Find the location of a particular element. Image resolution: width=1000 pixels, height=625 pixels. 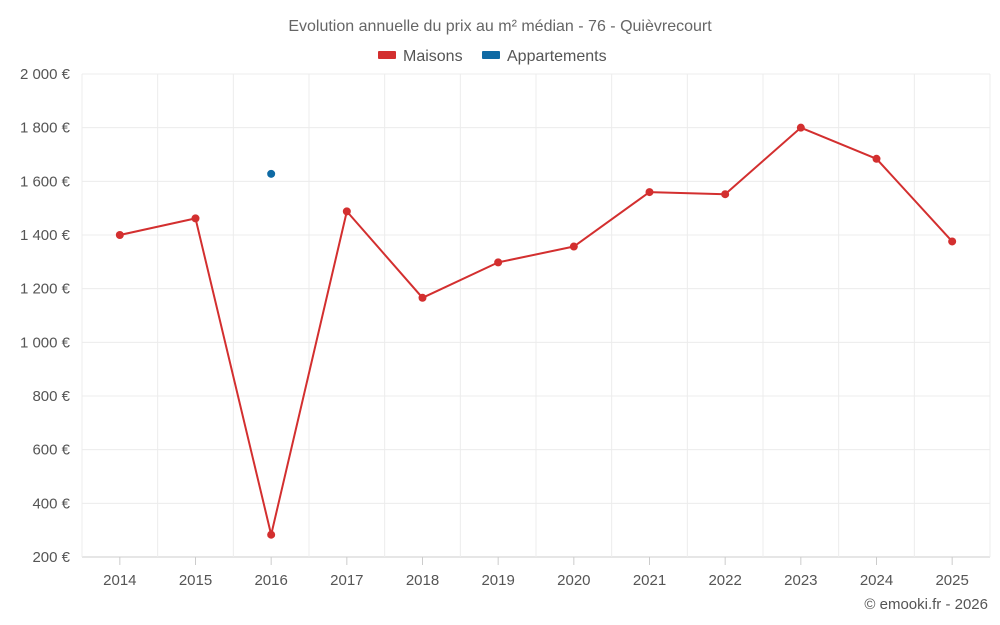

legend-swatch-appartements is located at coordinates (491, 55).